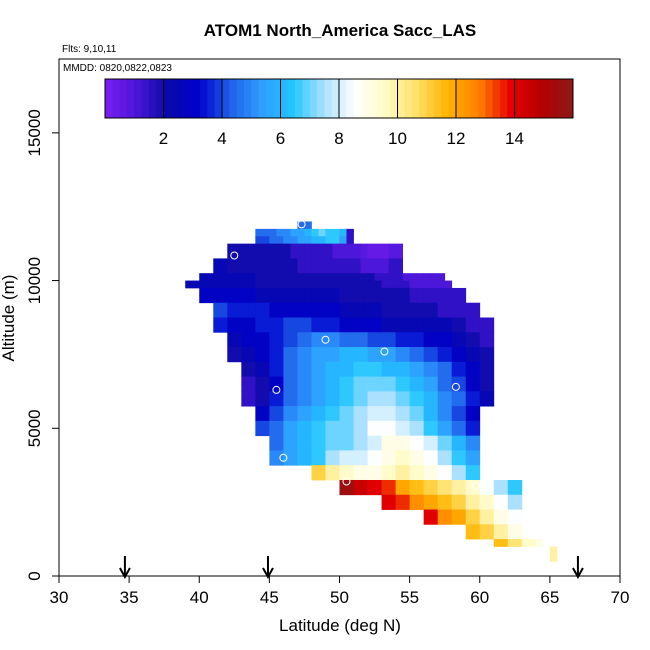 The height and width of the screenshot is (650, 650). Describe the element at coordinates (34, 132) in the screenshot. I see `y-tick-label: 15000` at that location.